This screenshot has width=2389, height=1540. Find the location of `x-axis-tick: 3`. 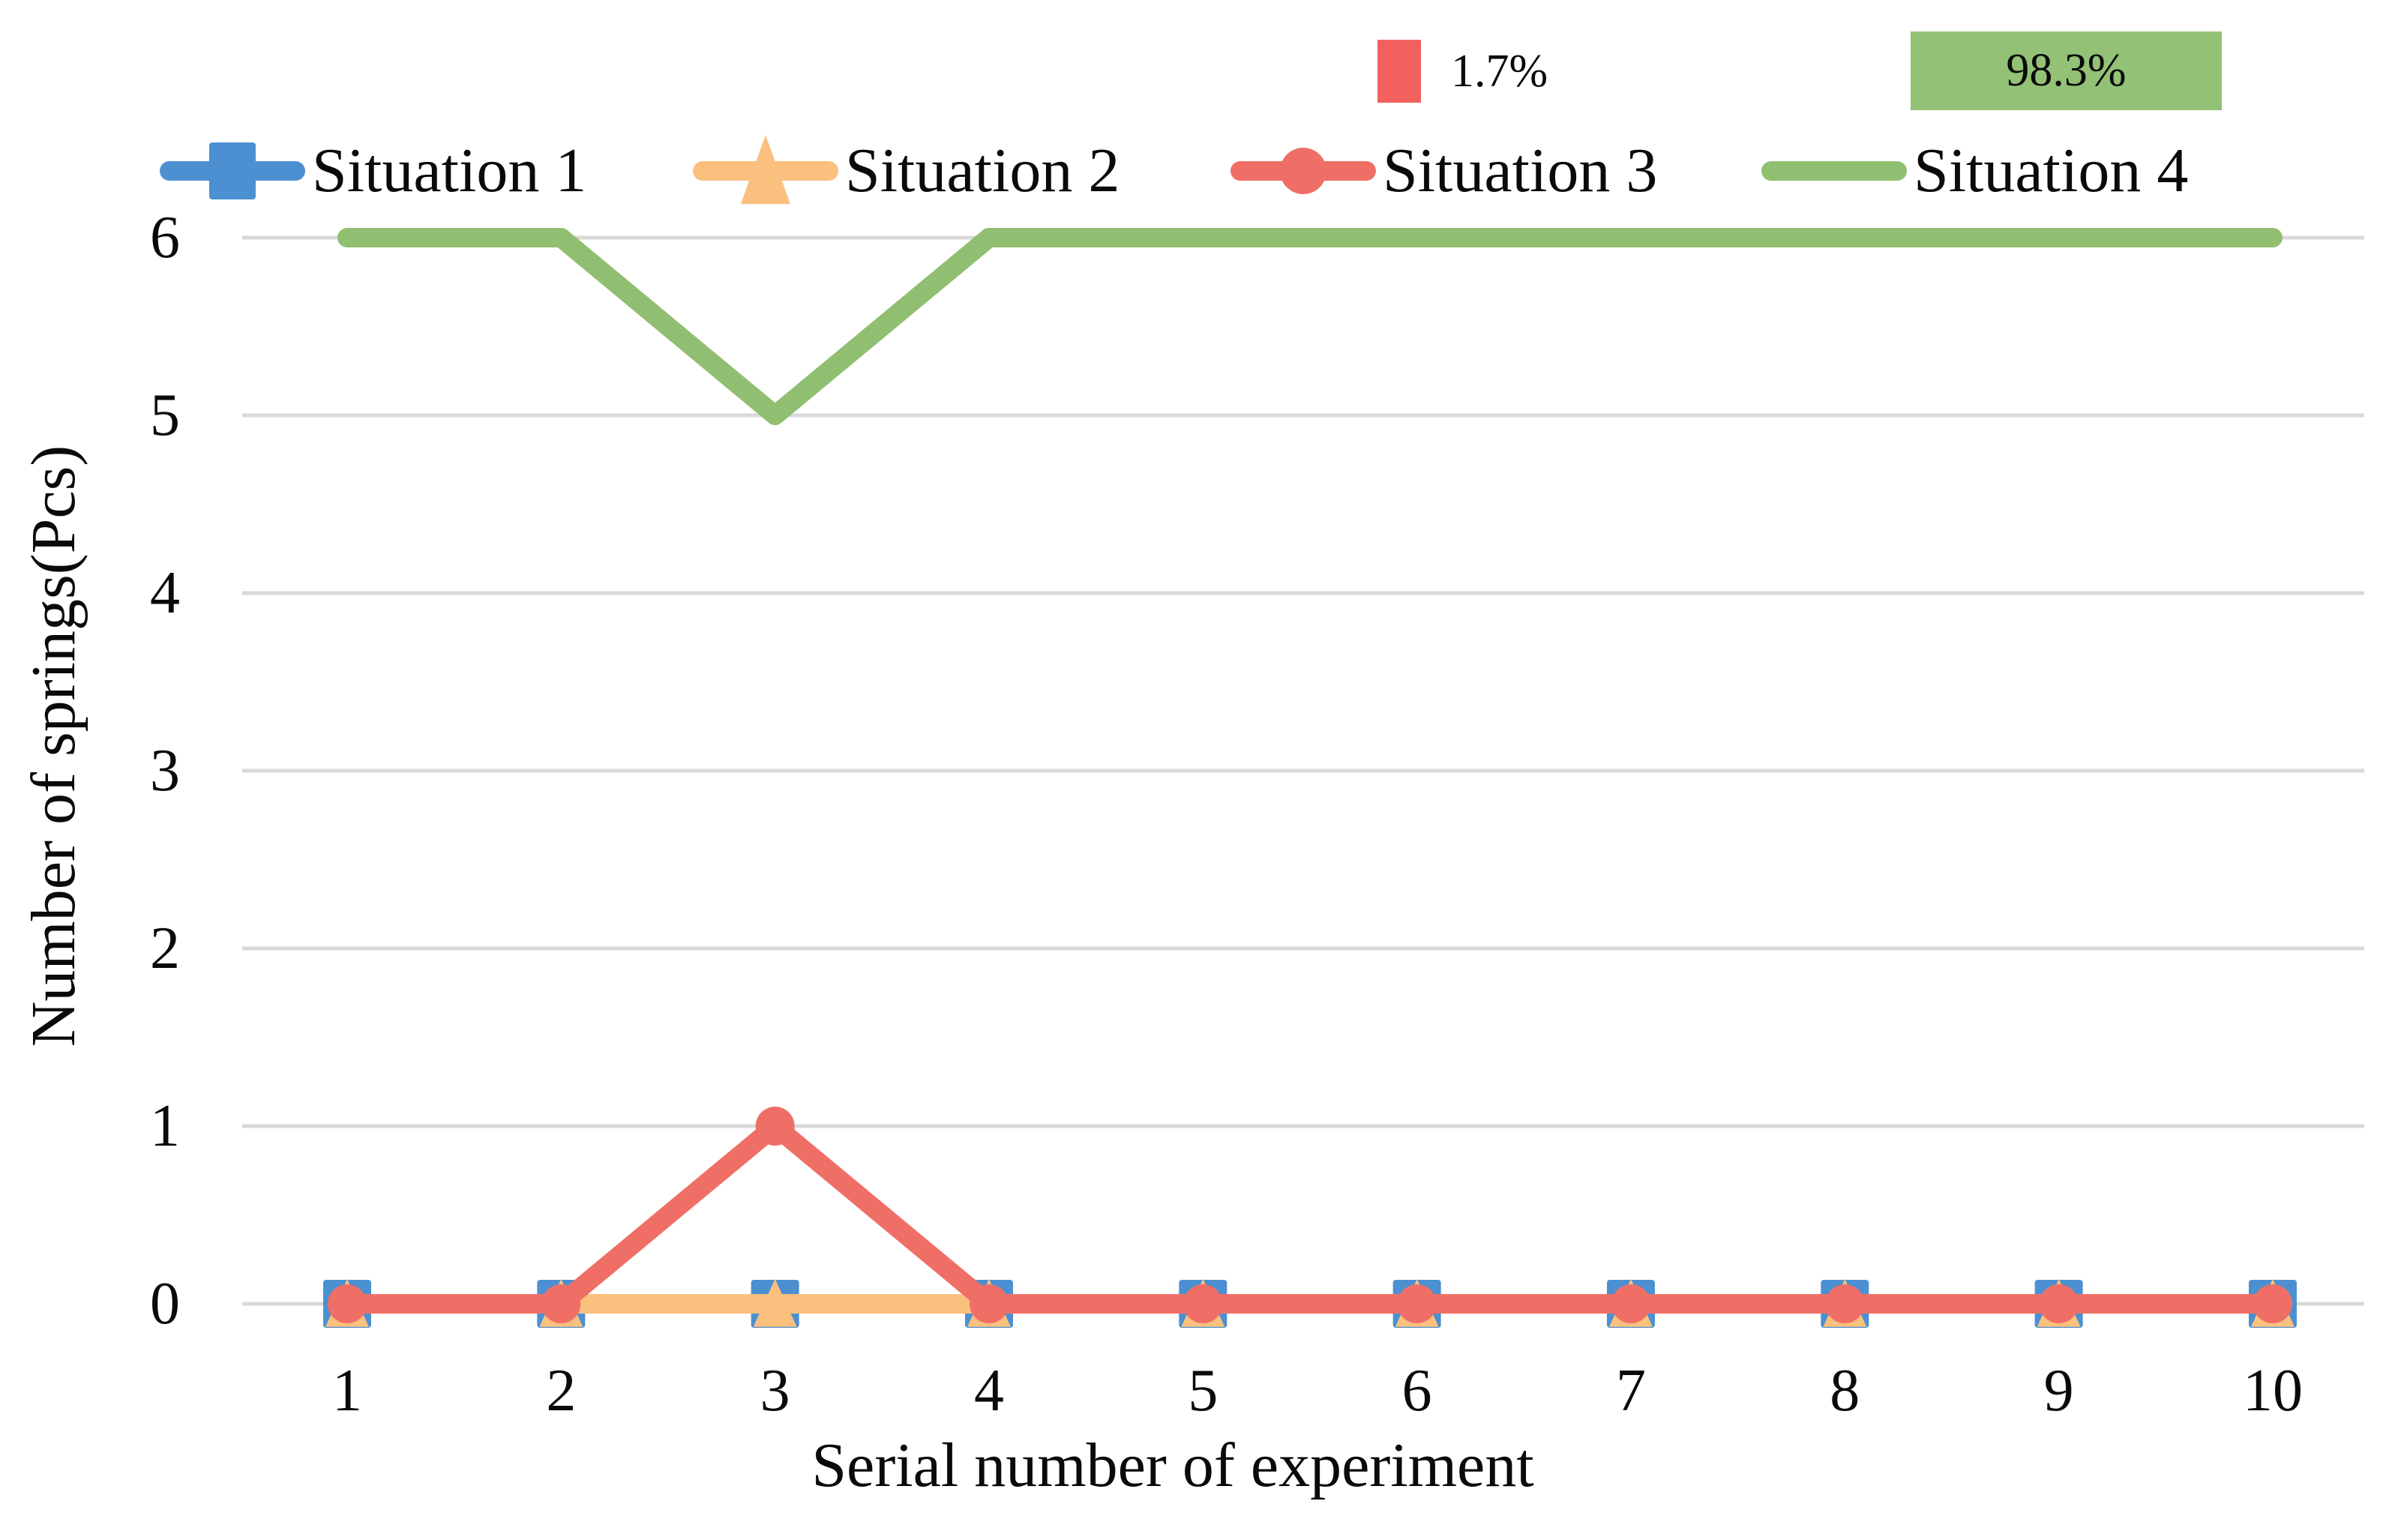

x-axis-tick: 3 is located at coordinates (775, 1391).